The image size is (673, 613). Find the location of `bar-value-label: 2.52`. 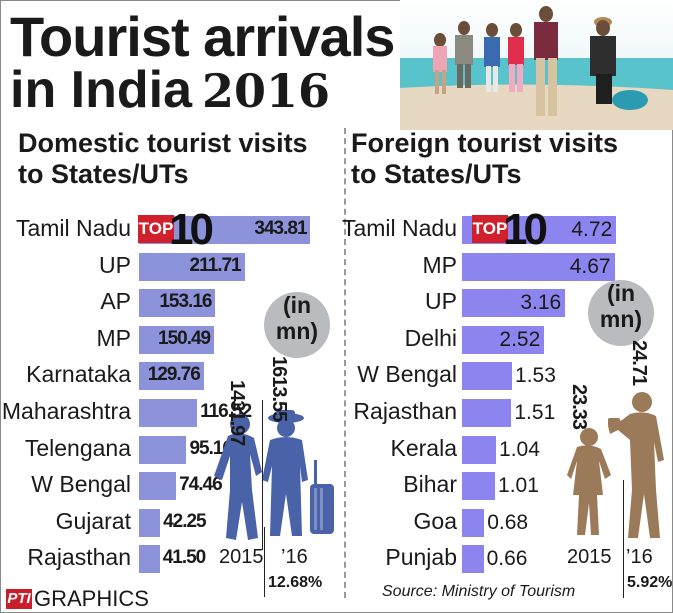

bar-value-label: 2.52 is located at coordinates (520, 339).